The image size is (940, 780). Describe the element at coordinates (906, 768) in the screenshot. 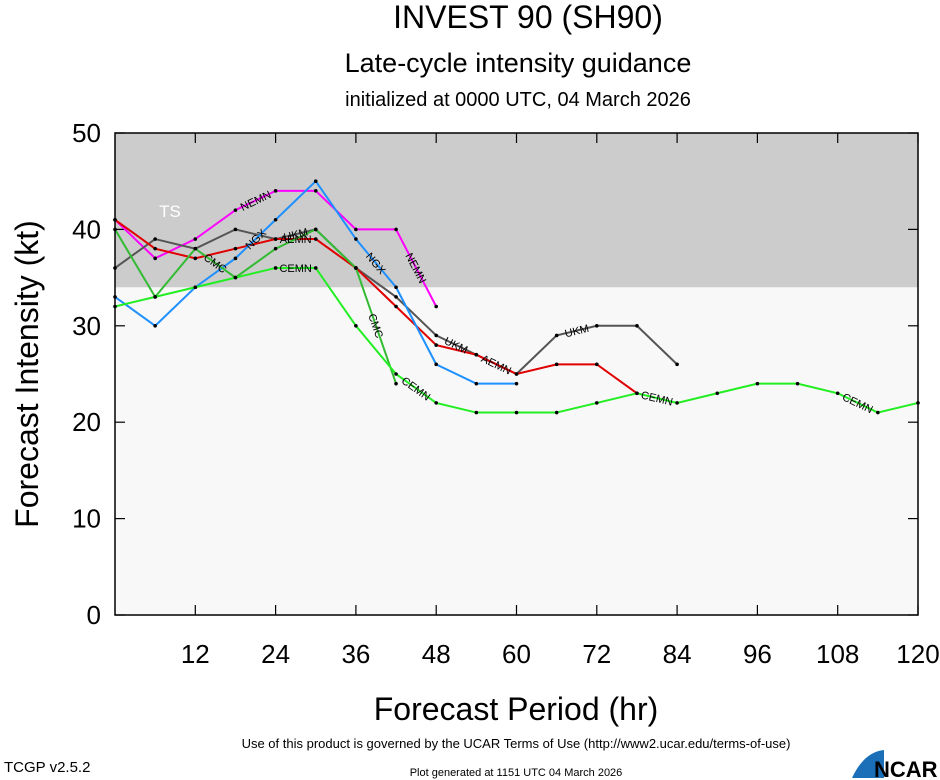

I see `logo-text: NCAR` at that location.